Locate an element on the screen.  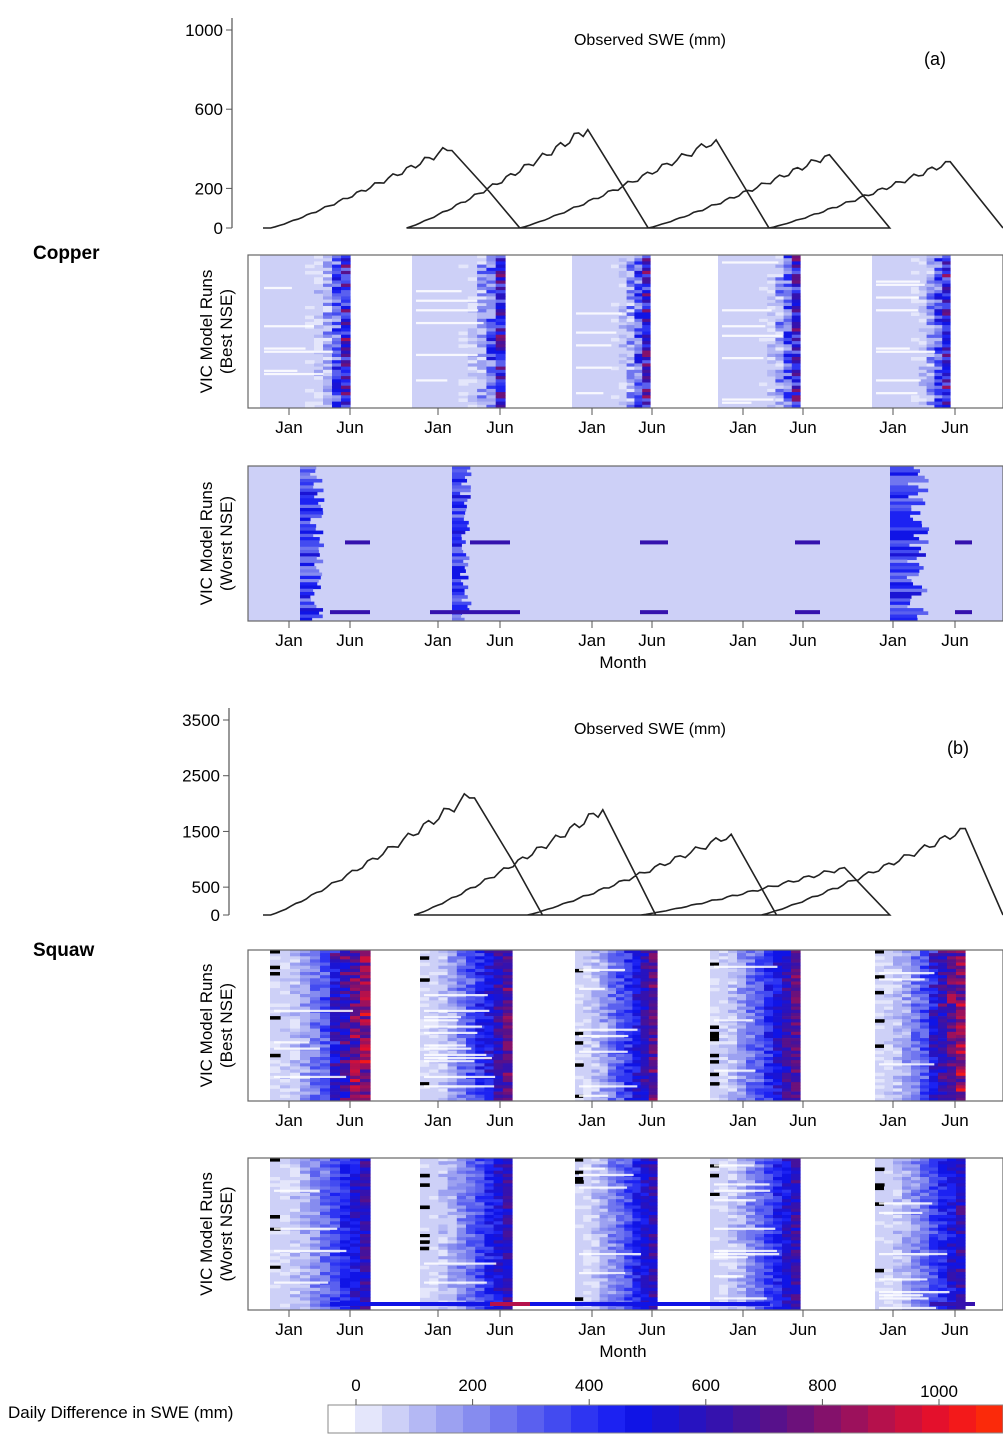
y-tick-label: 500 is located at coordinates (206, 887).